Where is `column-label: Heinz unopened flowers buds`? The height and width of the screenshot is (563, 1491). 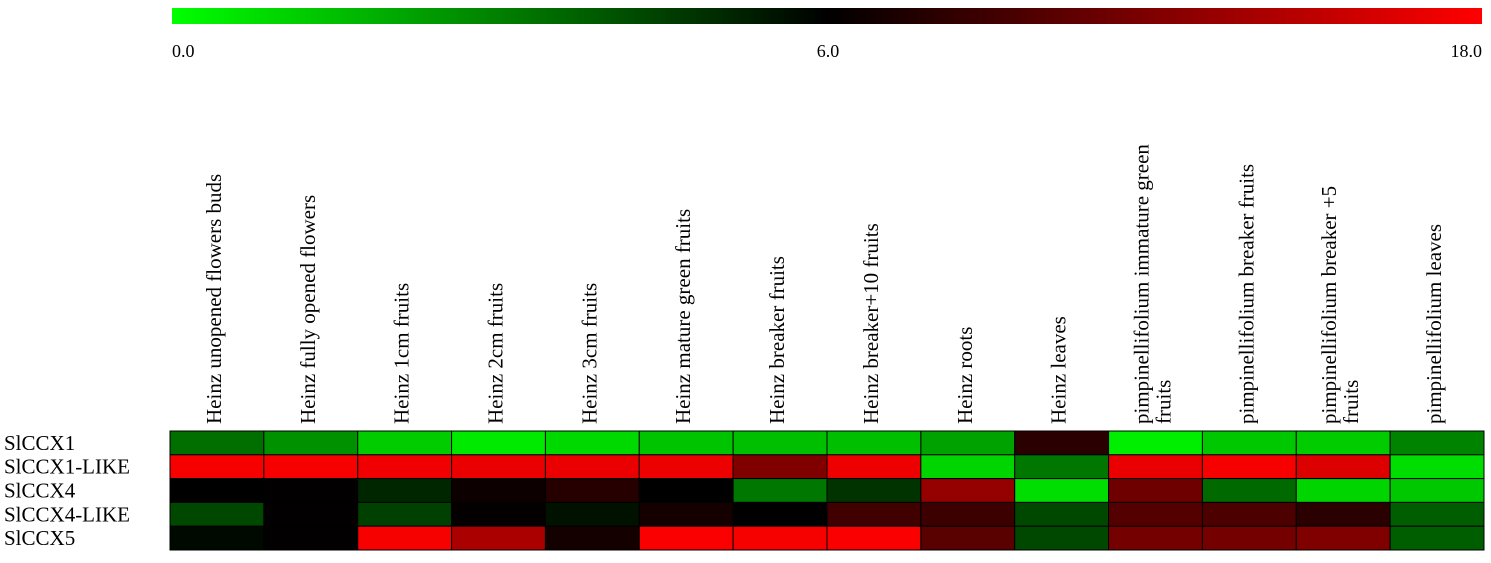 column-label: Heinz unopened flowers buds is located at coordinates (214, 299).